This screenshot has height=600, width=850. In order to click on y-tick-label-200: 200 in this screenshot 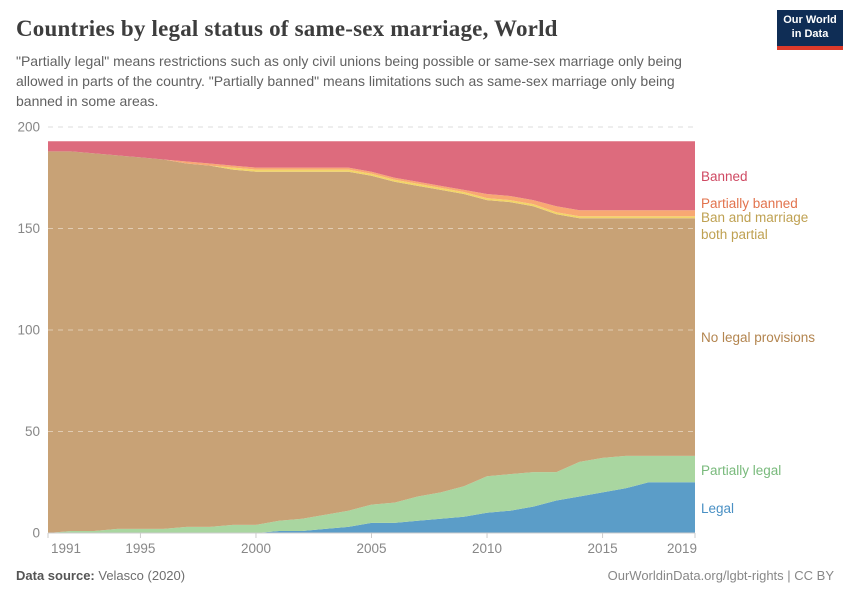, I will do `click(28, 127)`.